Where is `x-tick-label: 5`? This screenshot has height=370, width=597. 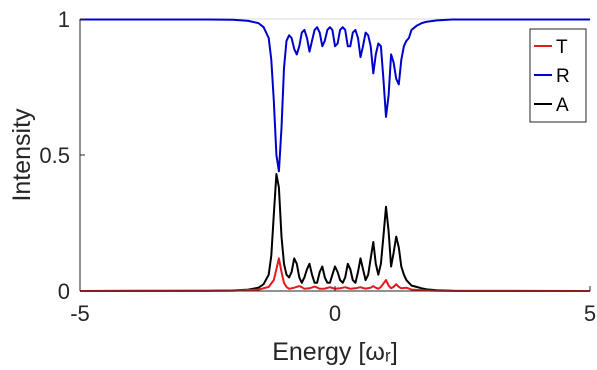
x-tick-label: 5 is located at coordinates (590, 313).